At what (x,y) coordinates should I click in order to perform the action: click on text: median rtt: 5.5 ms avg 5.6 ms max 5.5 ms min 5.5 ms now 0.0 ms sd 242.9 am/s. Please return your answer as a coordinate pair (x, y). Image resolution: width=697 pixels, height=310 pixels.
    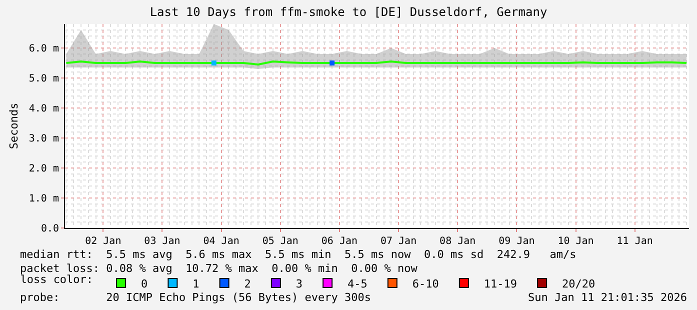
    Looking at the image, I should click on (298, 254).